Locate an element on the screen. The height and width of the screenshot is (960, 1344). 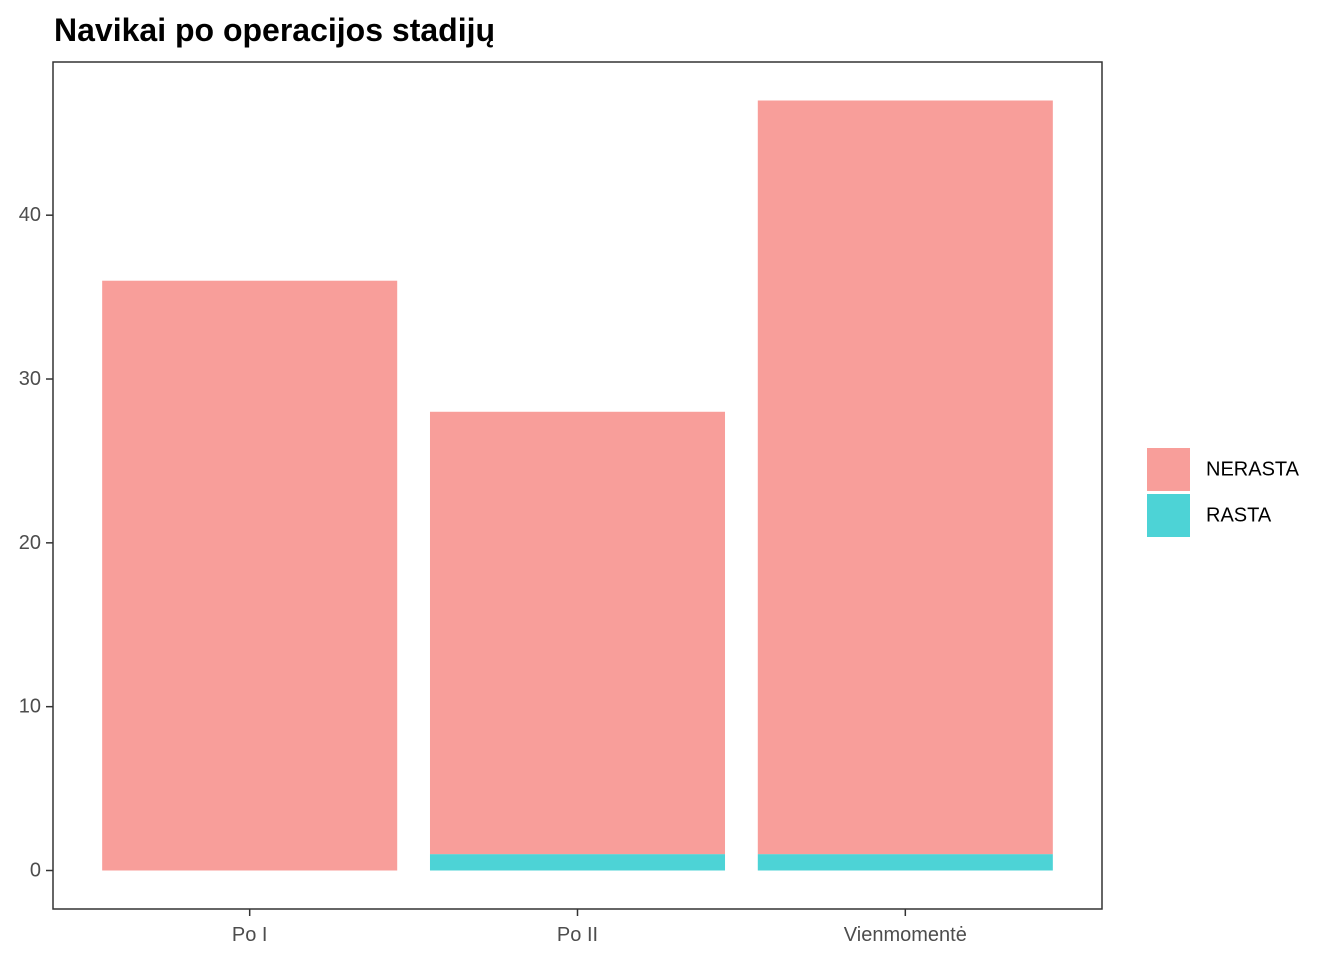
bar-rasta-vienmoment- is located at coordinates (905, 862).